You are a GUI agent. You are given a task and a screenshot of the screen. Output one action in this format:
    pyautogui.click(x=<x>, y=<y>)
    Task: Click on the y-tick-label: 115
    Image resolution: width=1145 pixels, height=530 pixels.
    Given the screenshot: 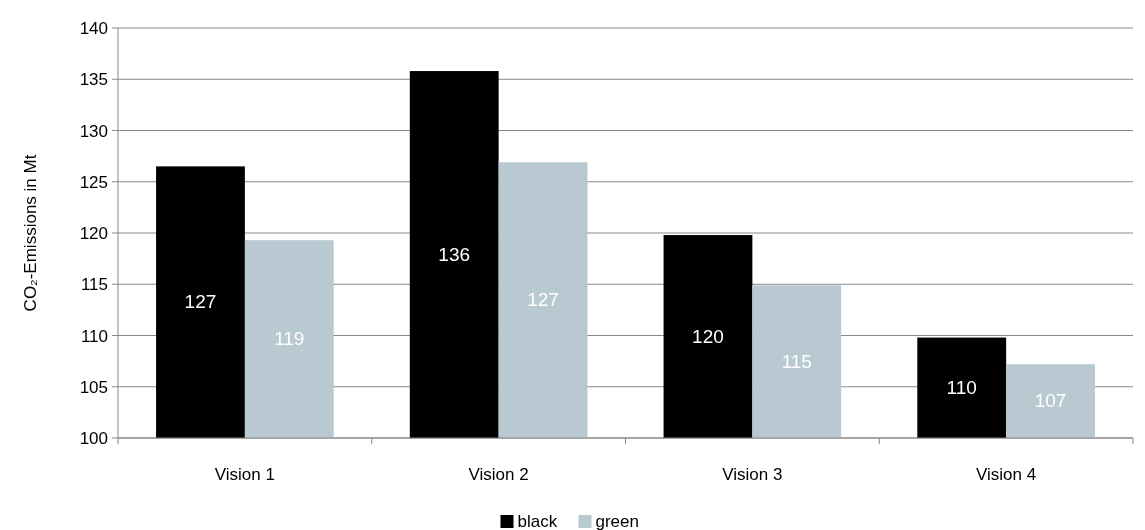 What is the action you would take?
    pyautogui.click(x=94, y=285)
    